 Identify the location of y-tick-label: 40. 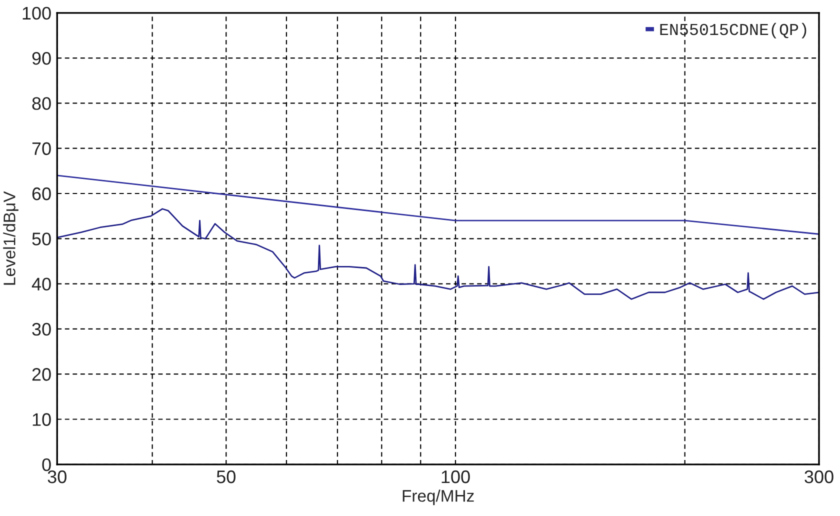
(41, 284).